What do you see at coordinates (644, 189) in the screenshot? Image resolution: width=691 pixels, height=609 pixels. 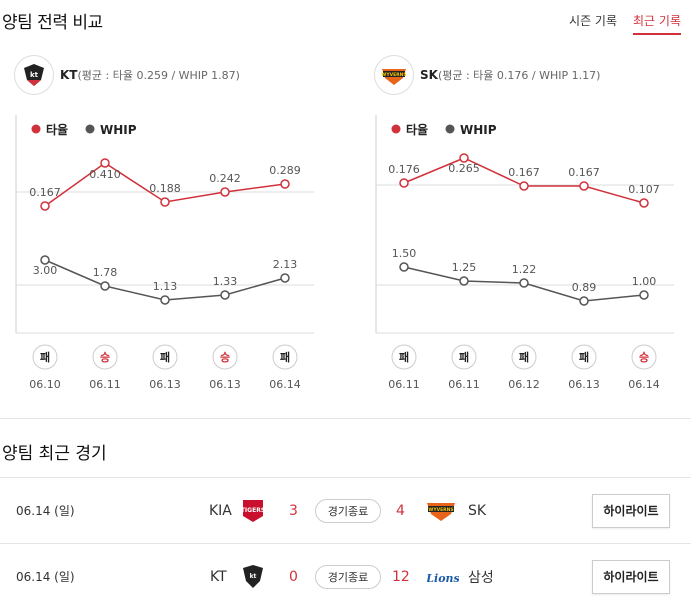 I see `avg-label: 0.107` at bounding box center [644, 189].